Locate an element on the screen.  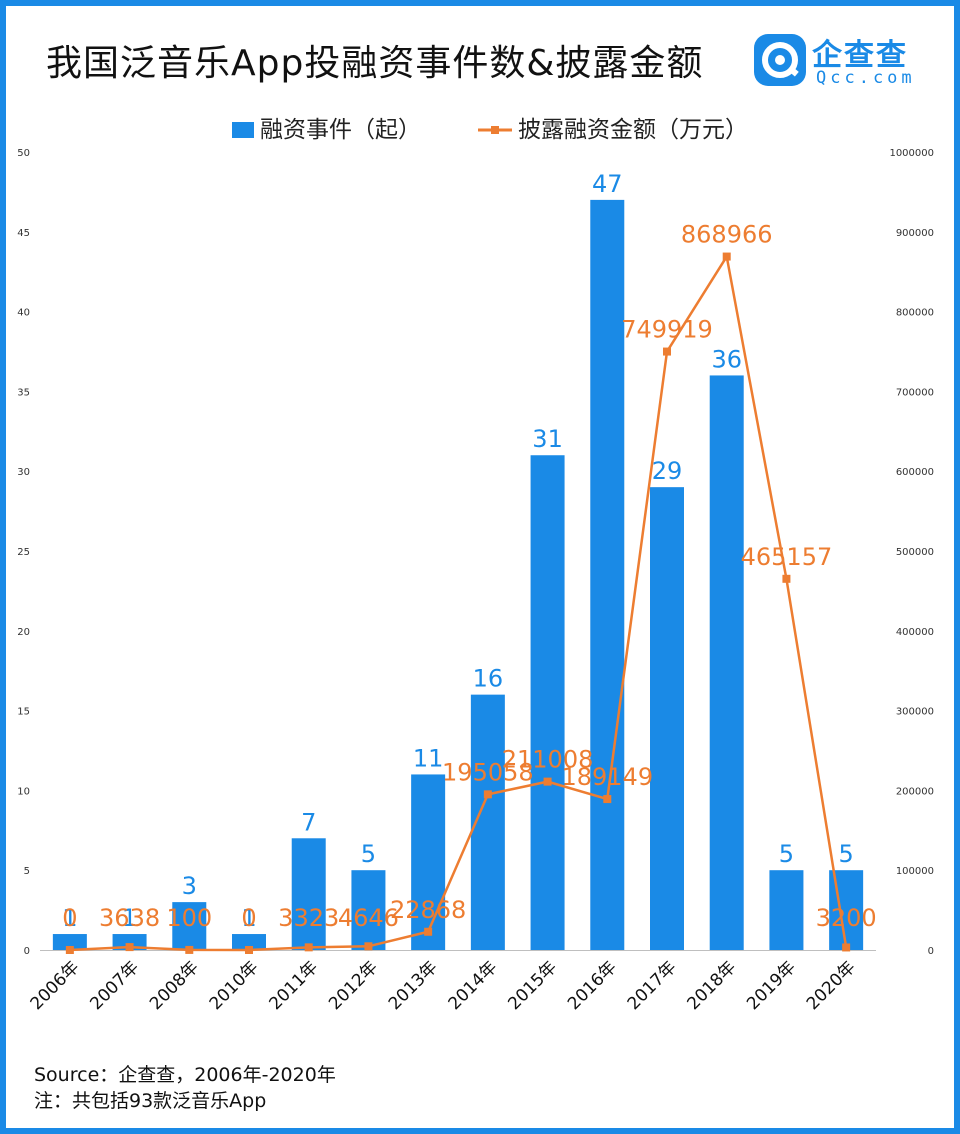
x-tick-label: 2011年 is located at coordinates (293, 985).